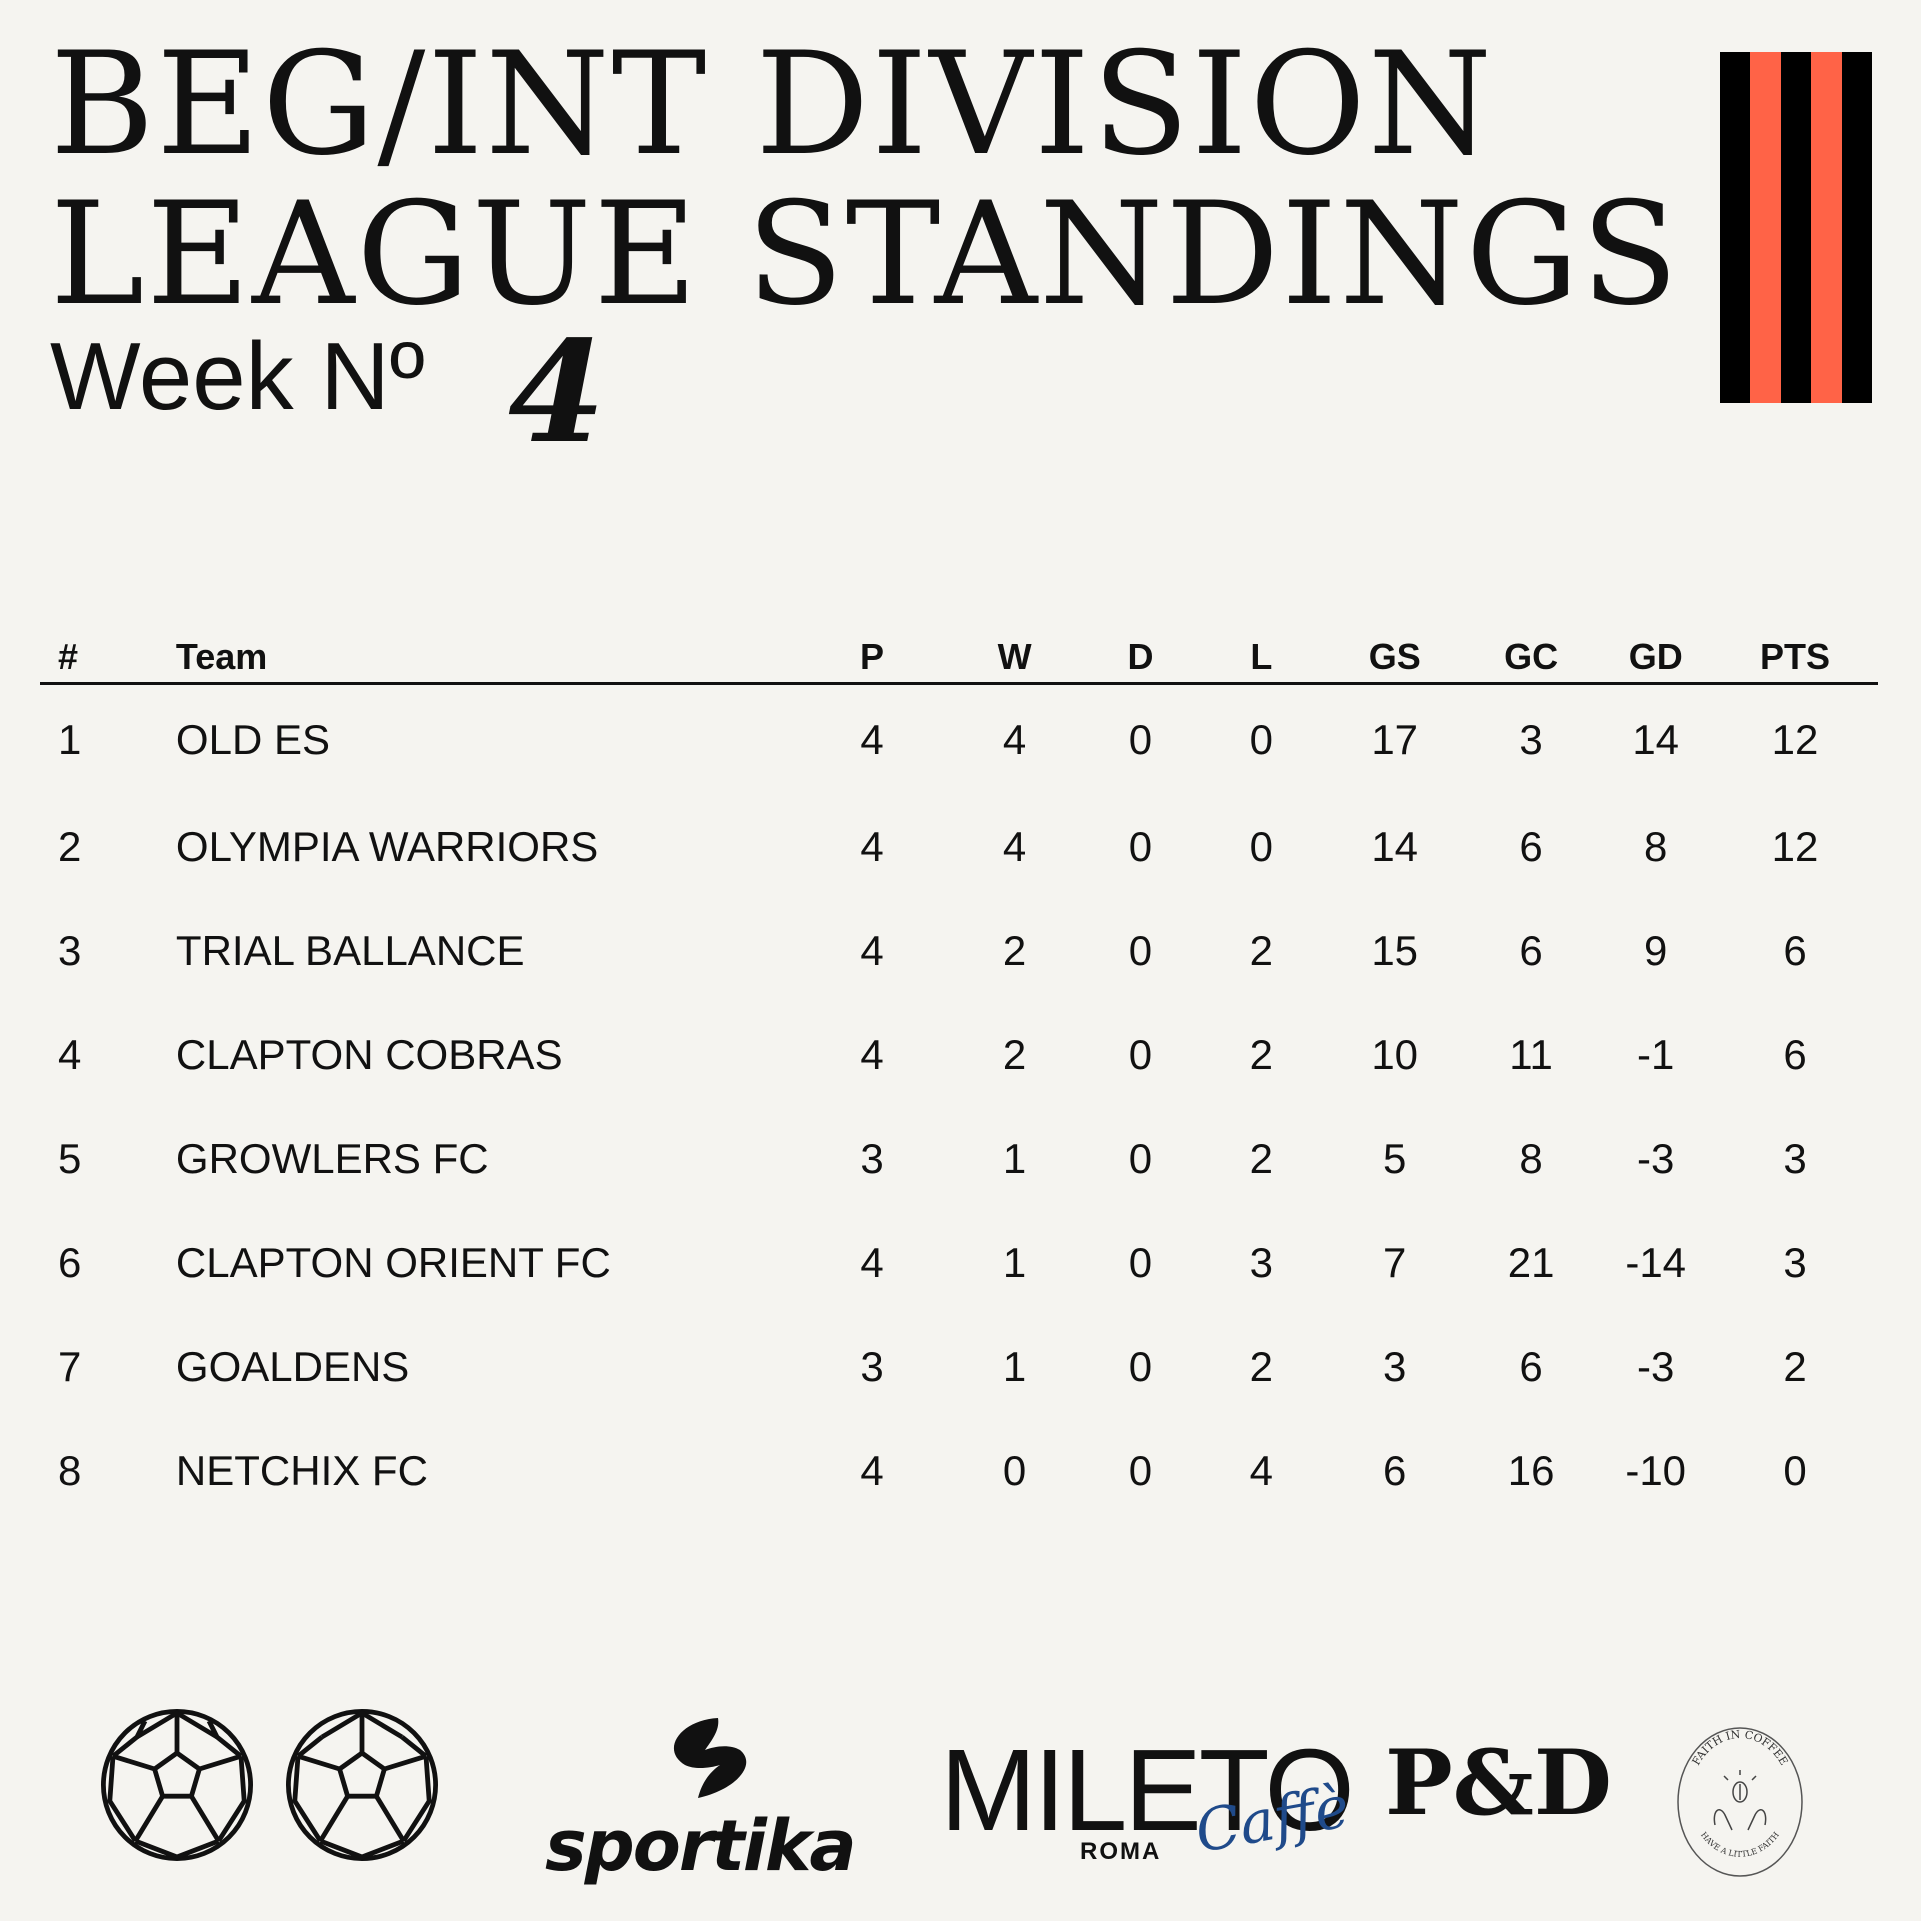  I want to click on goals-scored-cell: 10, so click(1395, 1054).